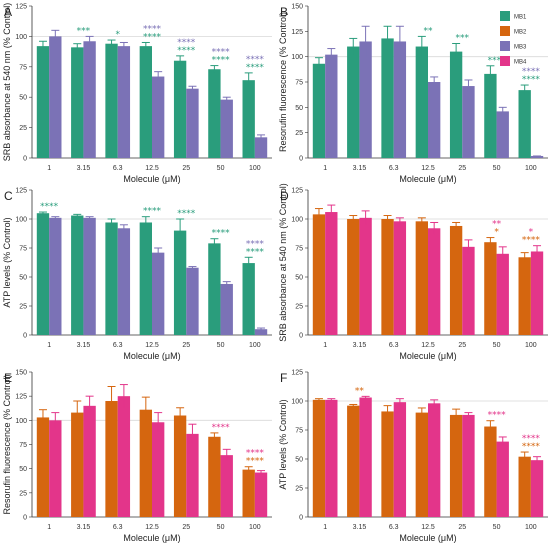 The image size is (550, 548). What do you see at coordinates (520, 18) in the screenshot?
I see `legend-label: MB1` at bounding box center [520, 18].